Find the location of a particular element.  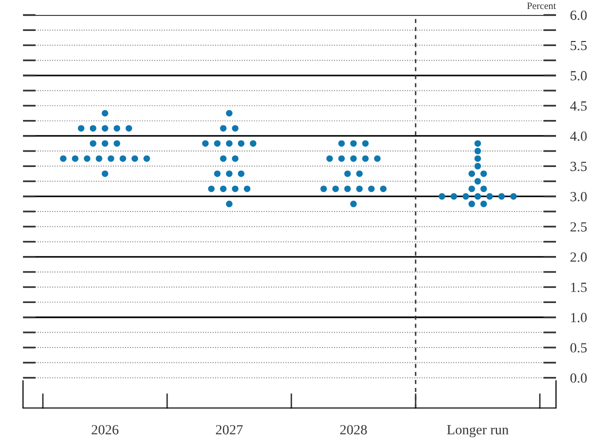

y-tick-label: 2.5 is located at coordinates (578, 227).